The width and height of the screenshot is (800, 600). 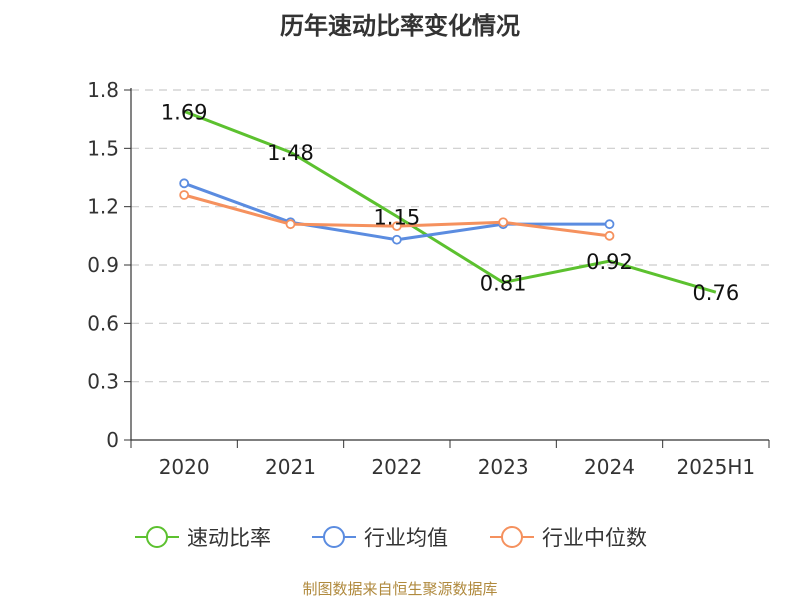 What do you see at coordinates (594, 538) in the screenshot?
I see `legend-label-2: 行业中位数` at bounding box center [594, 538].